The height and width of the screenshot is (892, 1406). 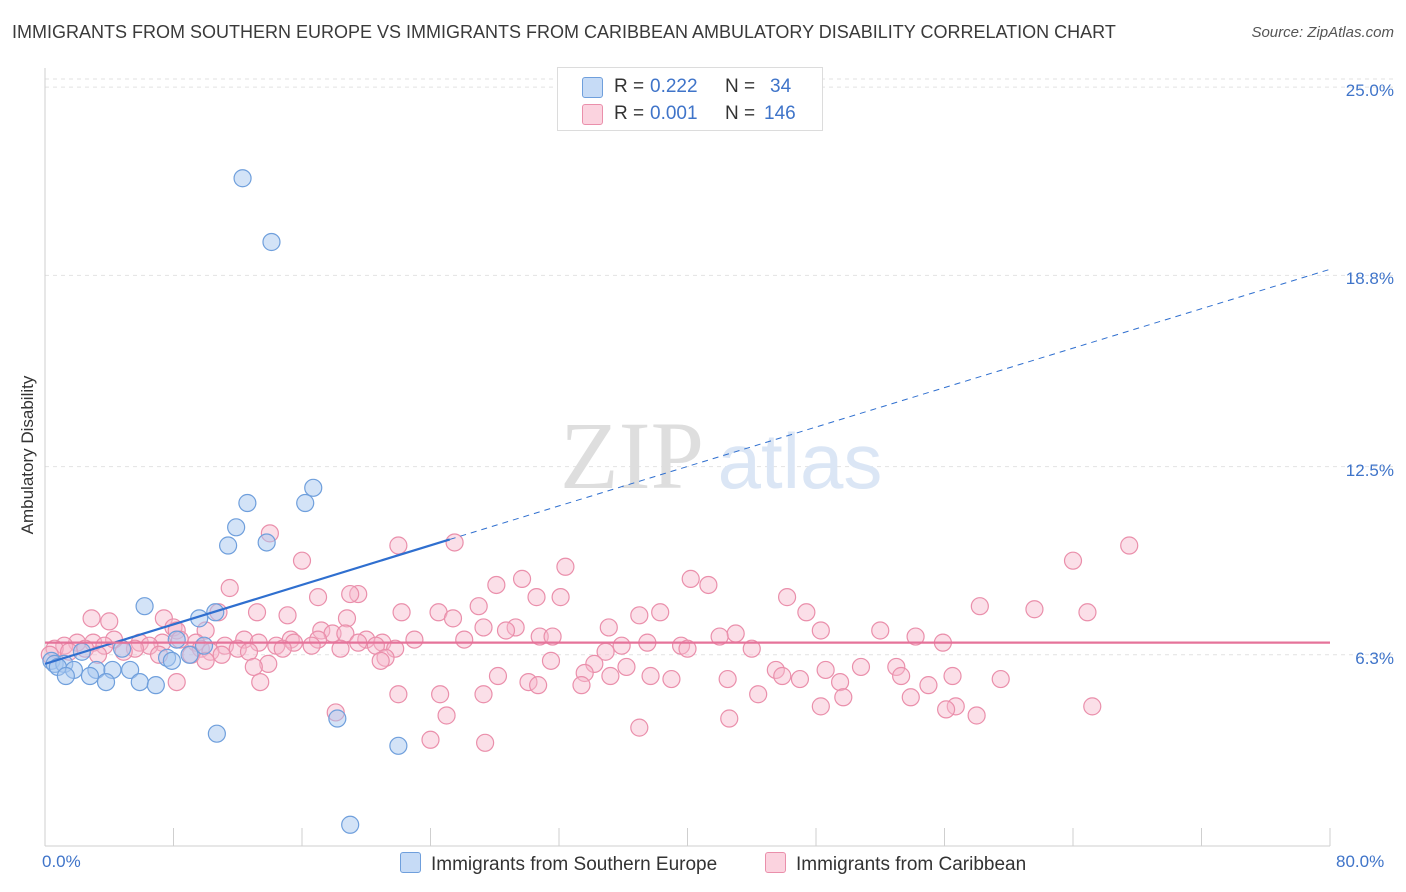 I want to click on source-label: Source: ZipAtlas.com, so click(x=1322, y=32).